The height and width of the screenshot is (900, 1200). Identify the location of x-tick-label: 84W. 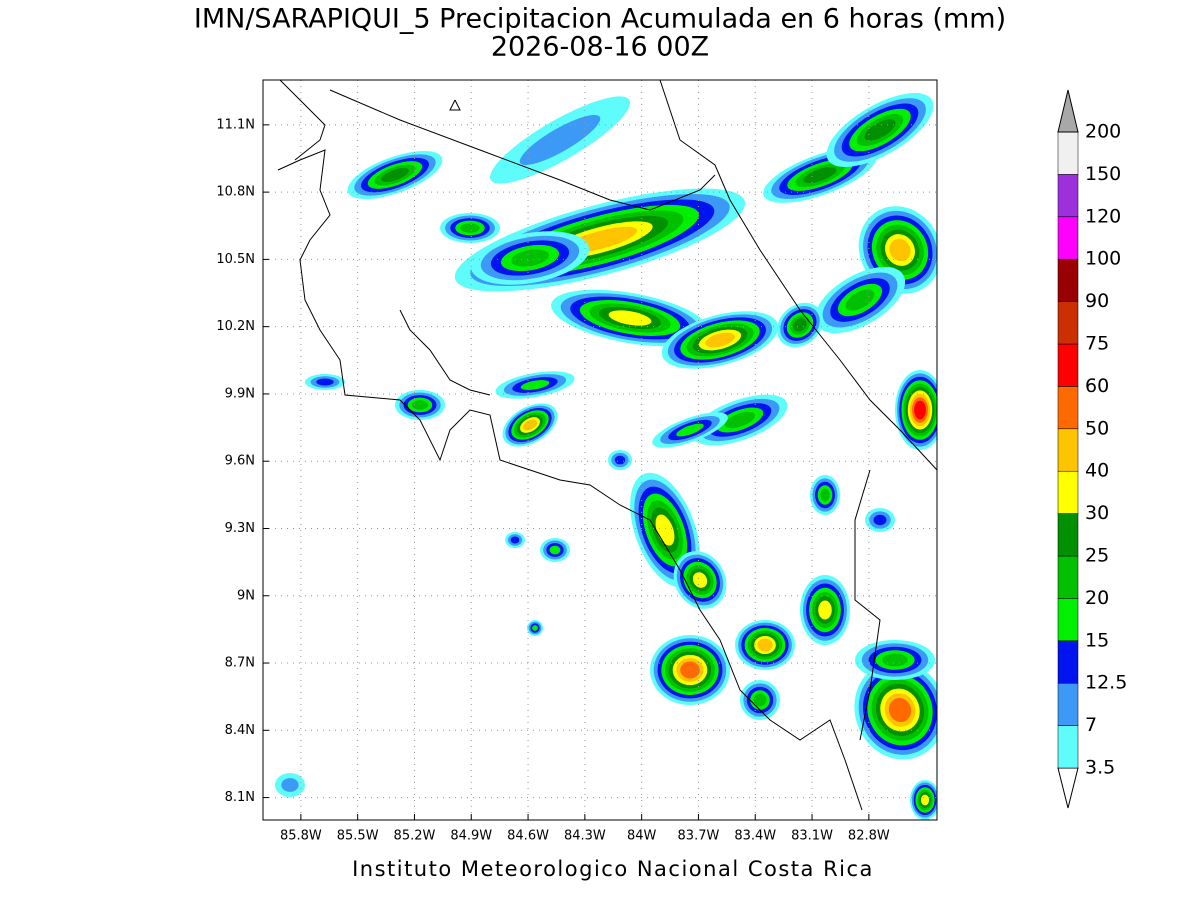
(642, 836).